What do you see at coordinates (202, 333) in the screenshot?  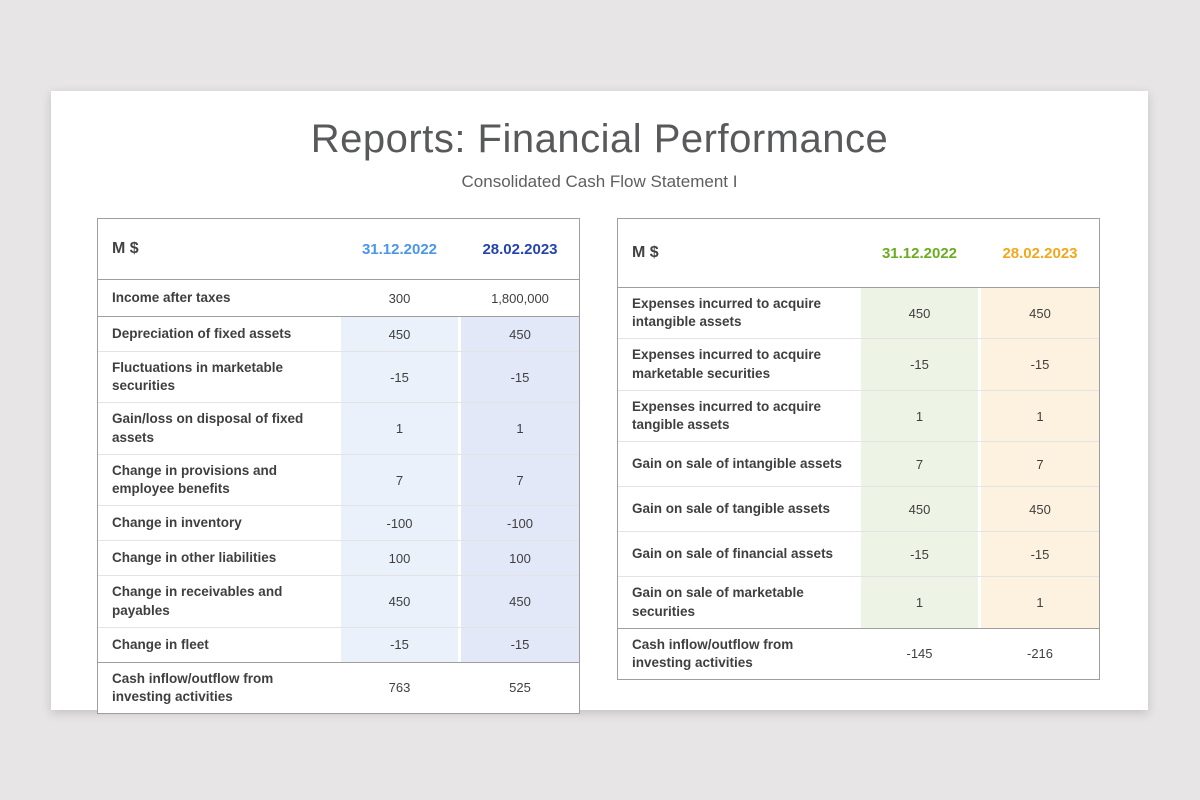 I see `row-label: Depreciation of fixed assets` at bounding box center [202, 333].